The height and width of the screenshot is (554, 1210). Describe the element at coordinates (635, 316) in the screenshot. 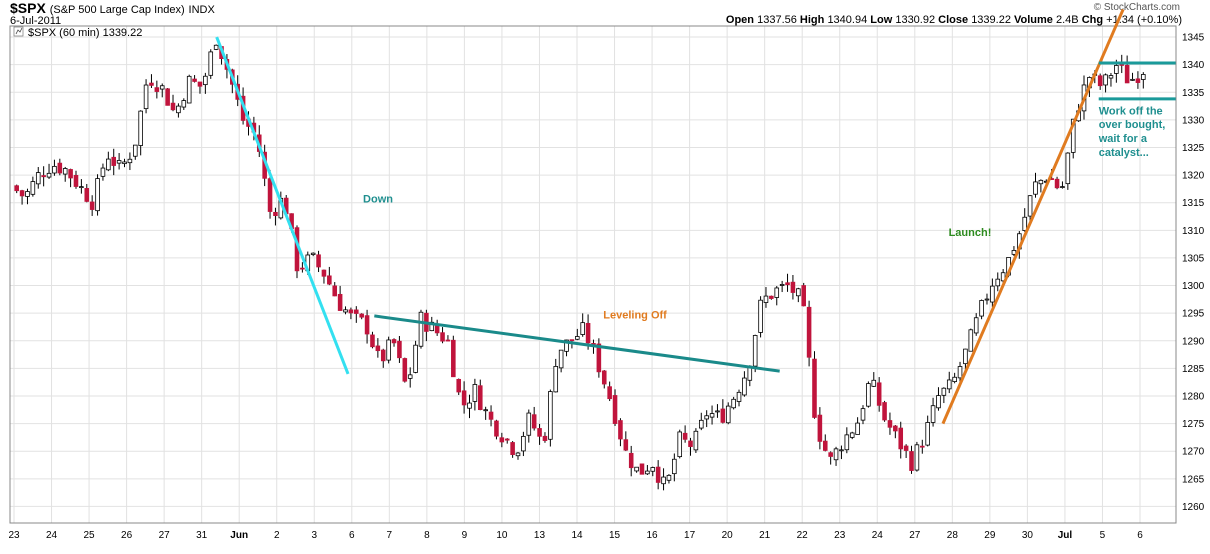

I see `annotation-text: Leveling Off` at that location.